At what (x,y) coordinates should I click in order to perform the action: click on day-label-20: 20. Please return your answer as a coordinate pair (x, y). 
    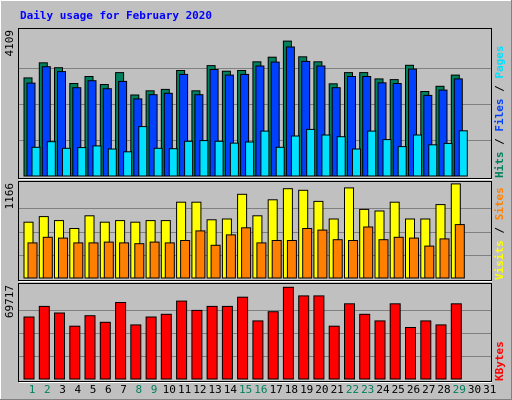
    Looking at the image, I should click on (321, 389).